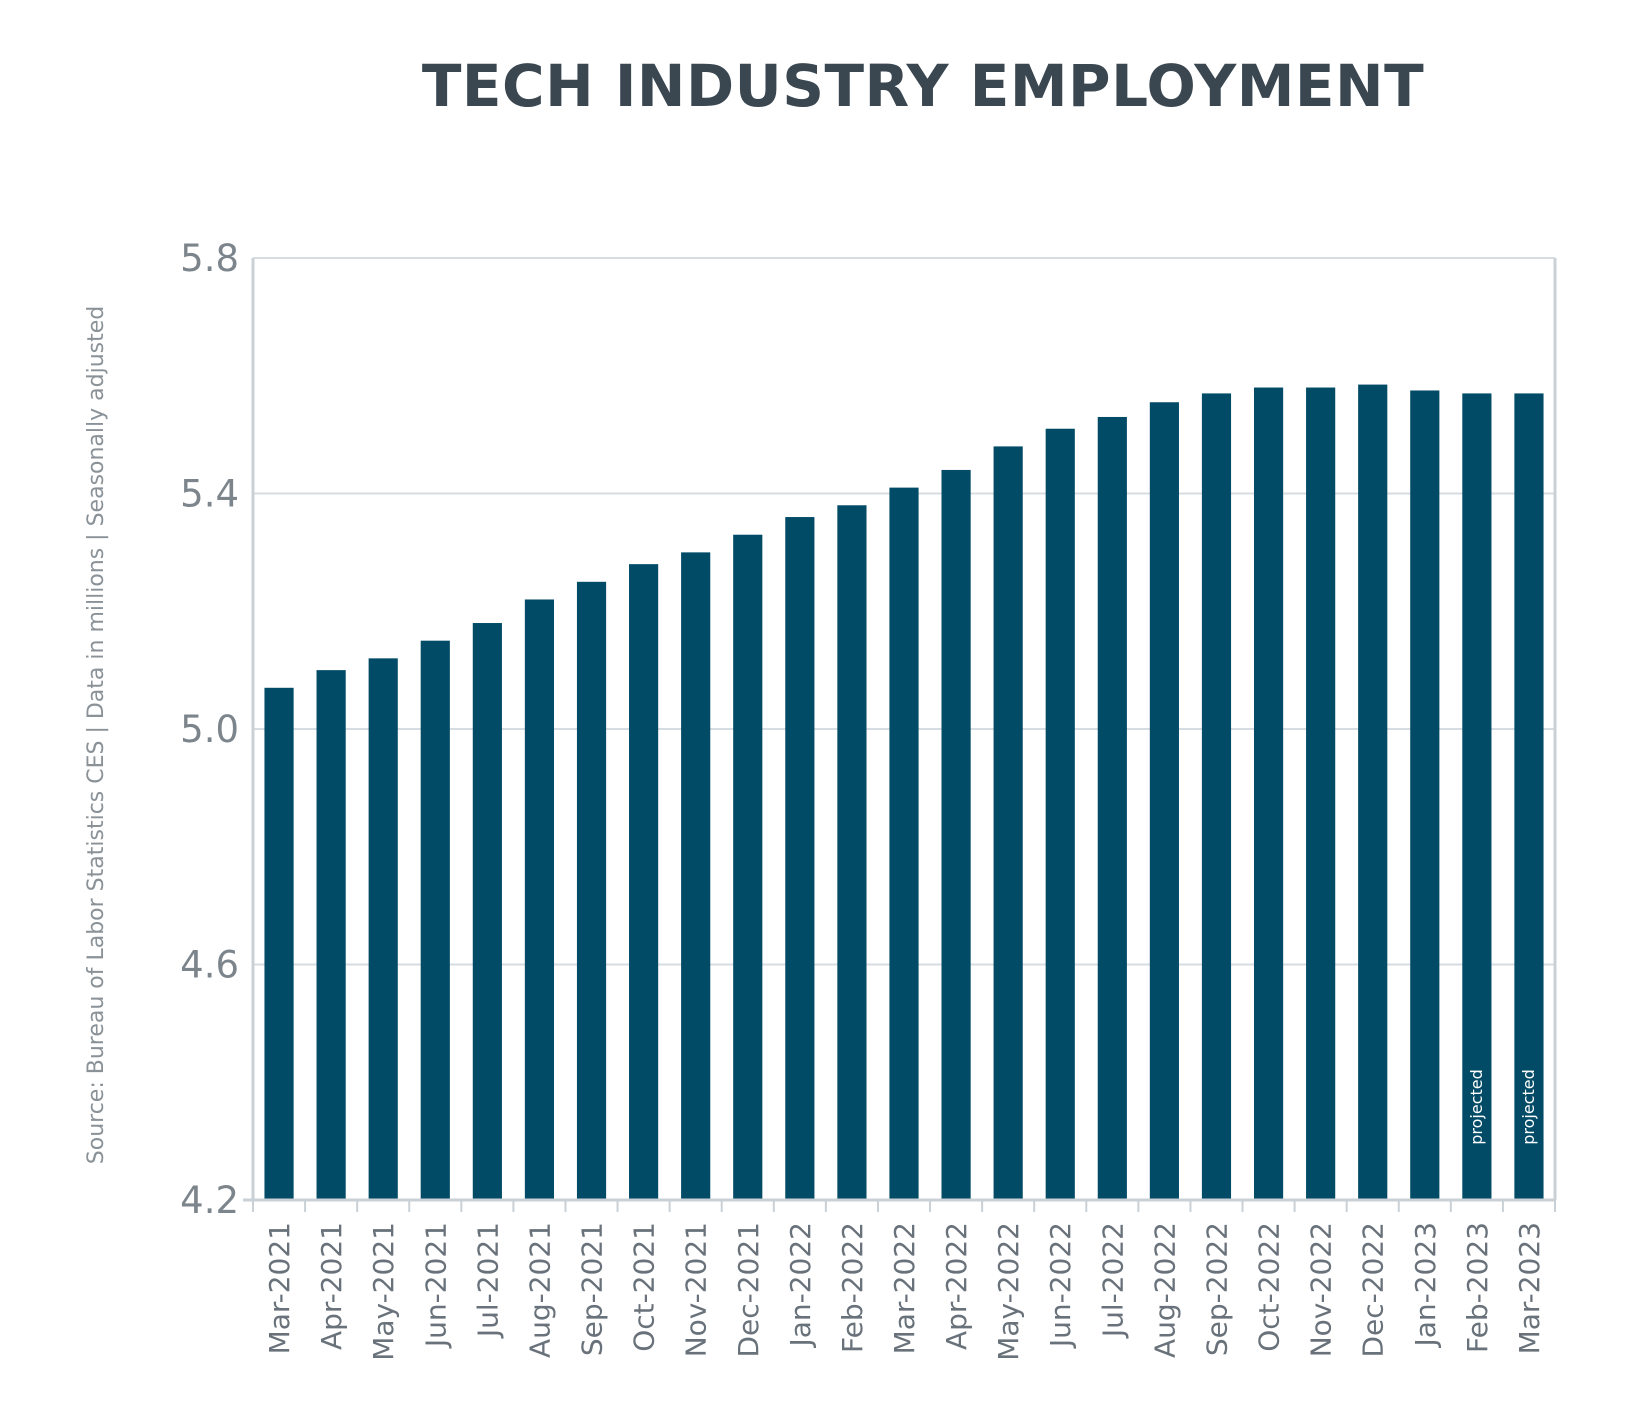  I want to click on x-tick-label: Dec-2021, so click(748, 1290).